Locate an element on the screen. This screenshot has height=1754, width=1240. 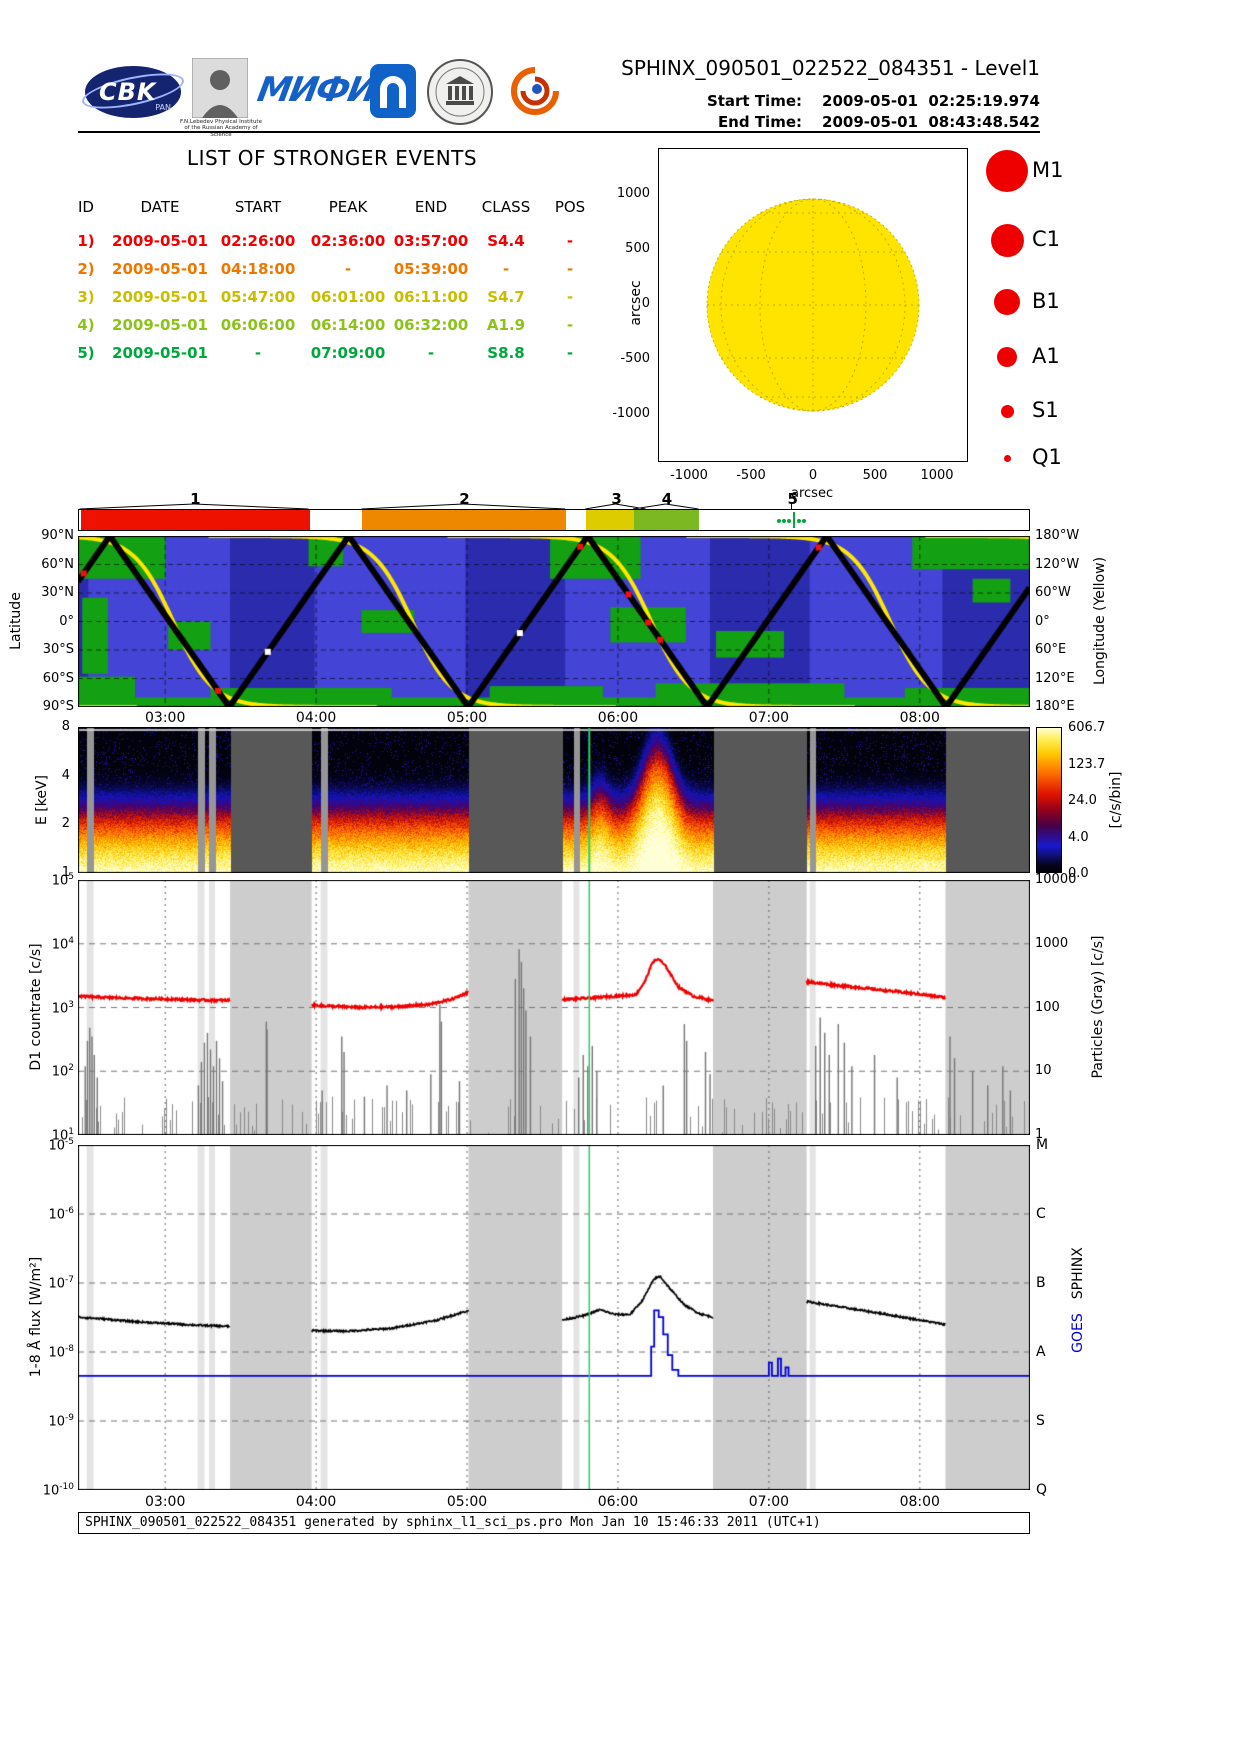
column-header: ID is located at coordinates (86, 207).